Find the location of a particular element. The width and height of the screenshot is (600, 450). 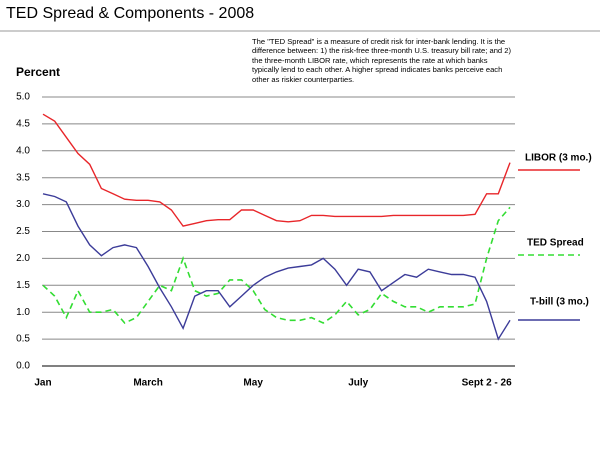

legend-label: TED Spread is located at coordinates (555, 243).